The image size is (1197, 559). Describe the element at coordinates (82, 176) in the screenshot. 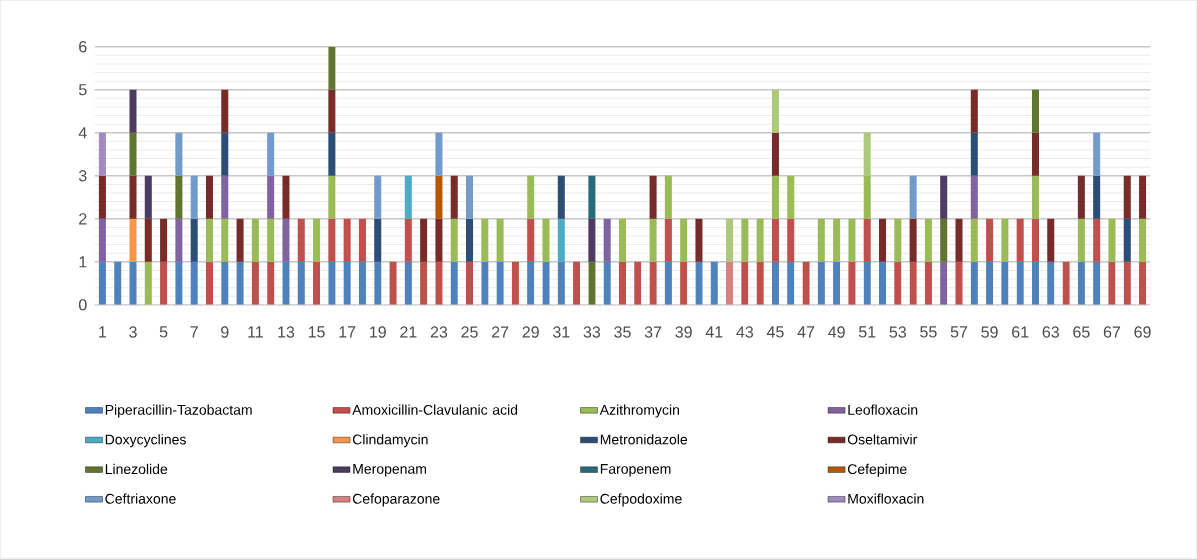

I see `y-tick-label: 3` at that location.